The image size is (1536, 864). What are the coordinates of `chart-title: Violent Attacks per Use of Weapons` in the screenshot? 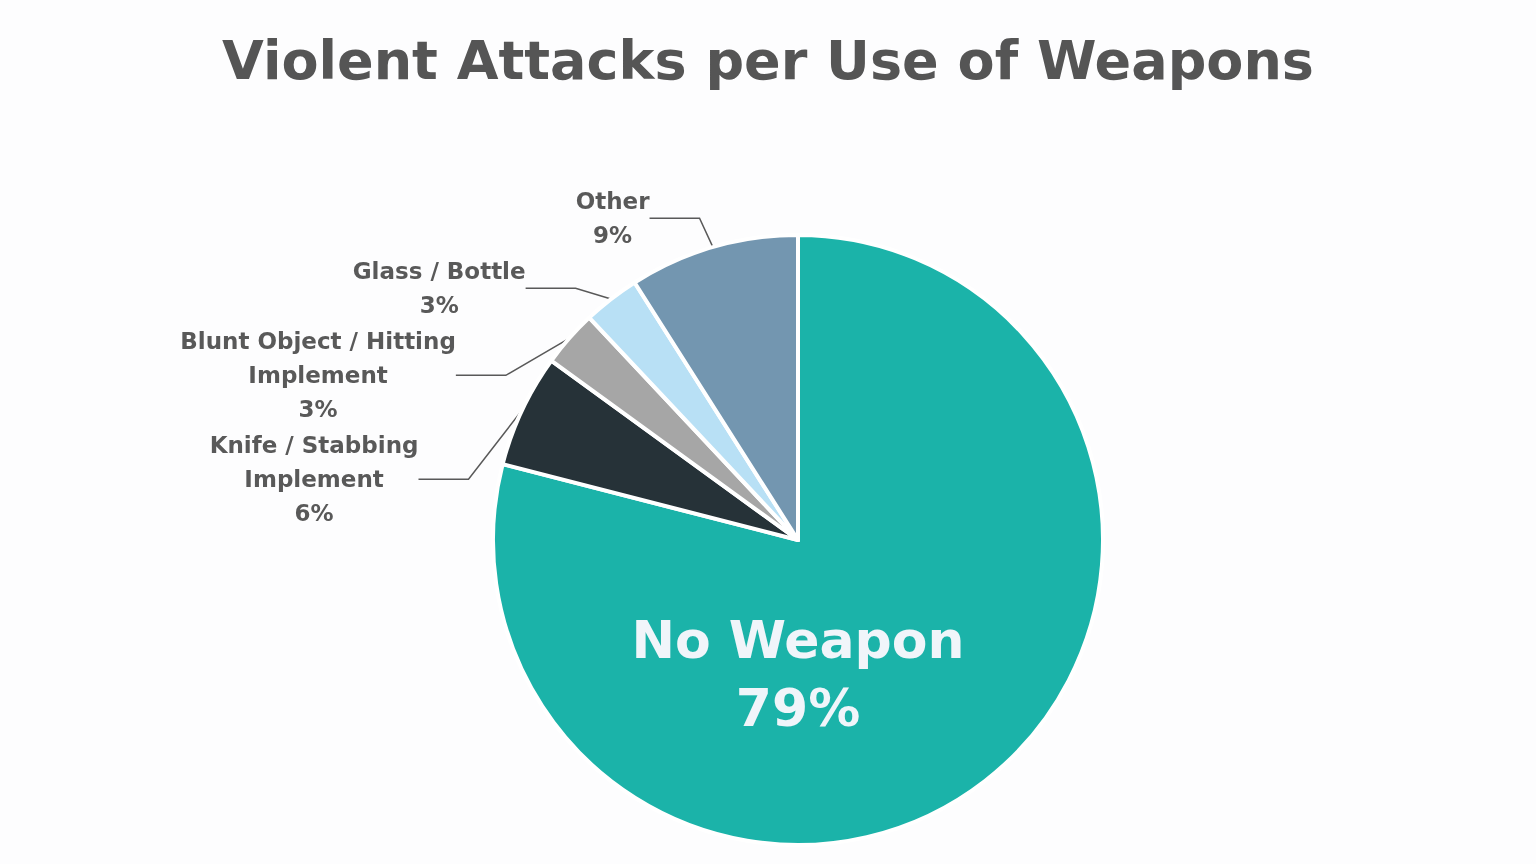 It's located at (768, 60).